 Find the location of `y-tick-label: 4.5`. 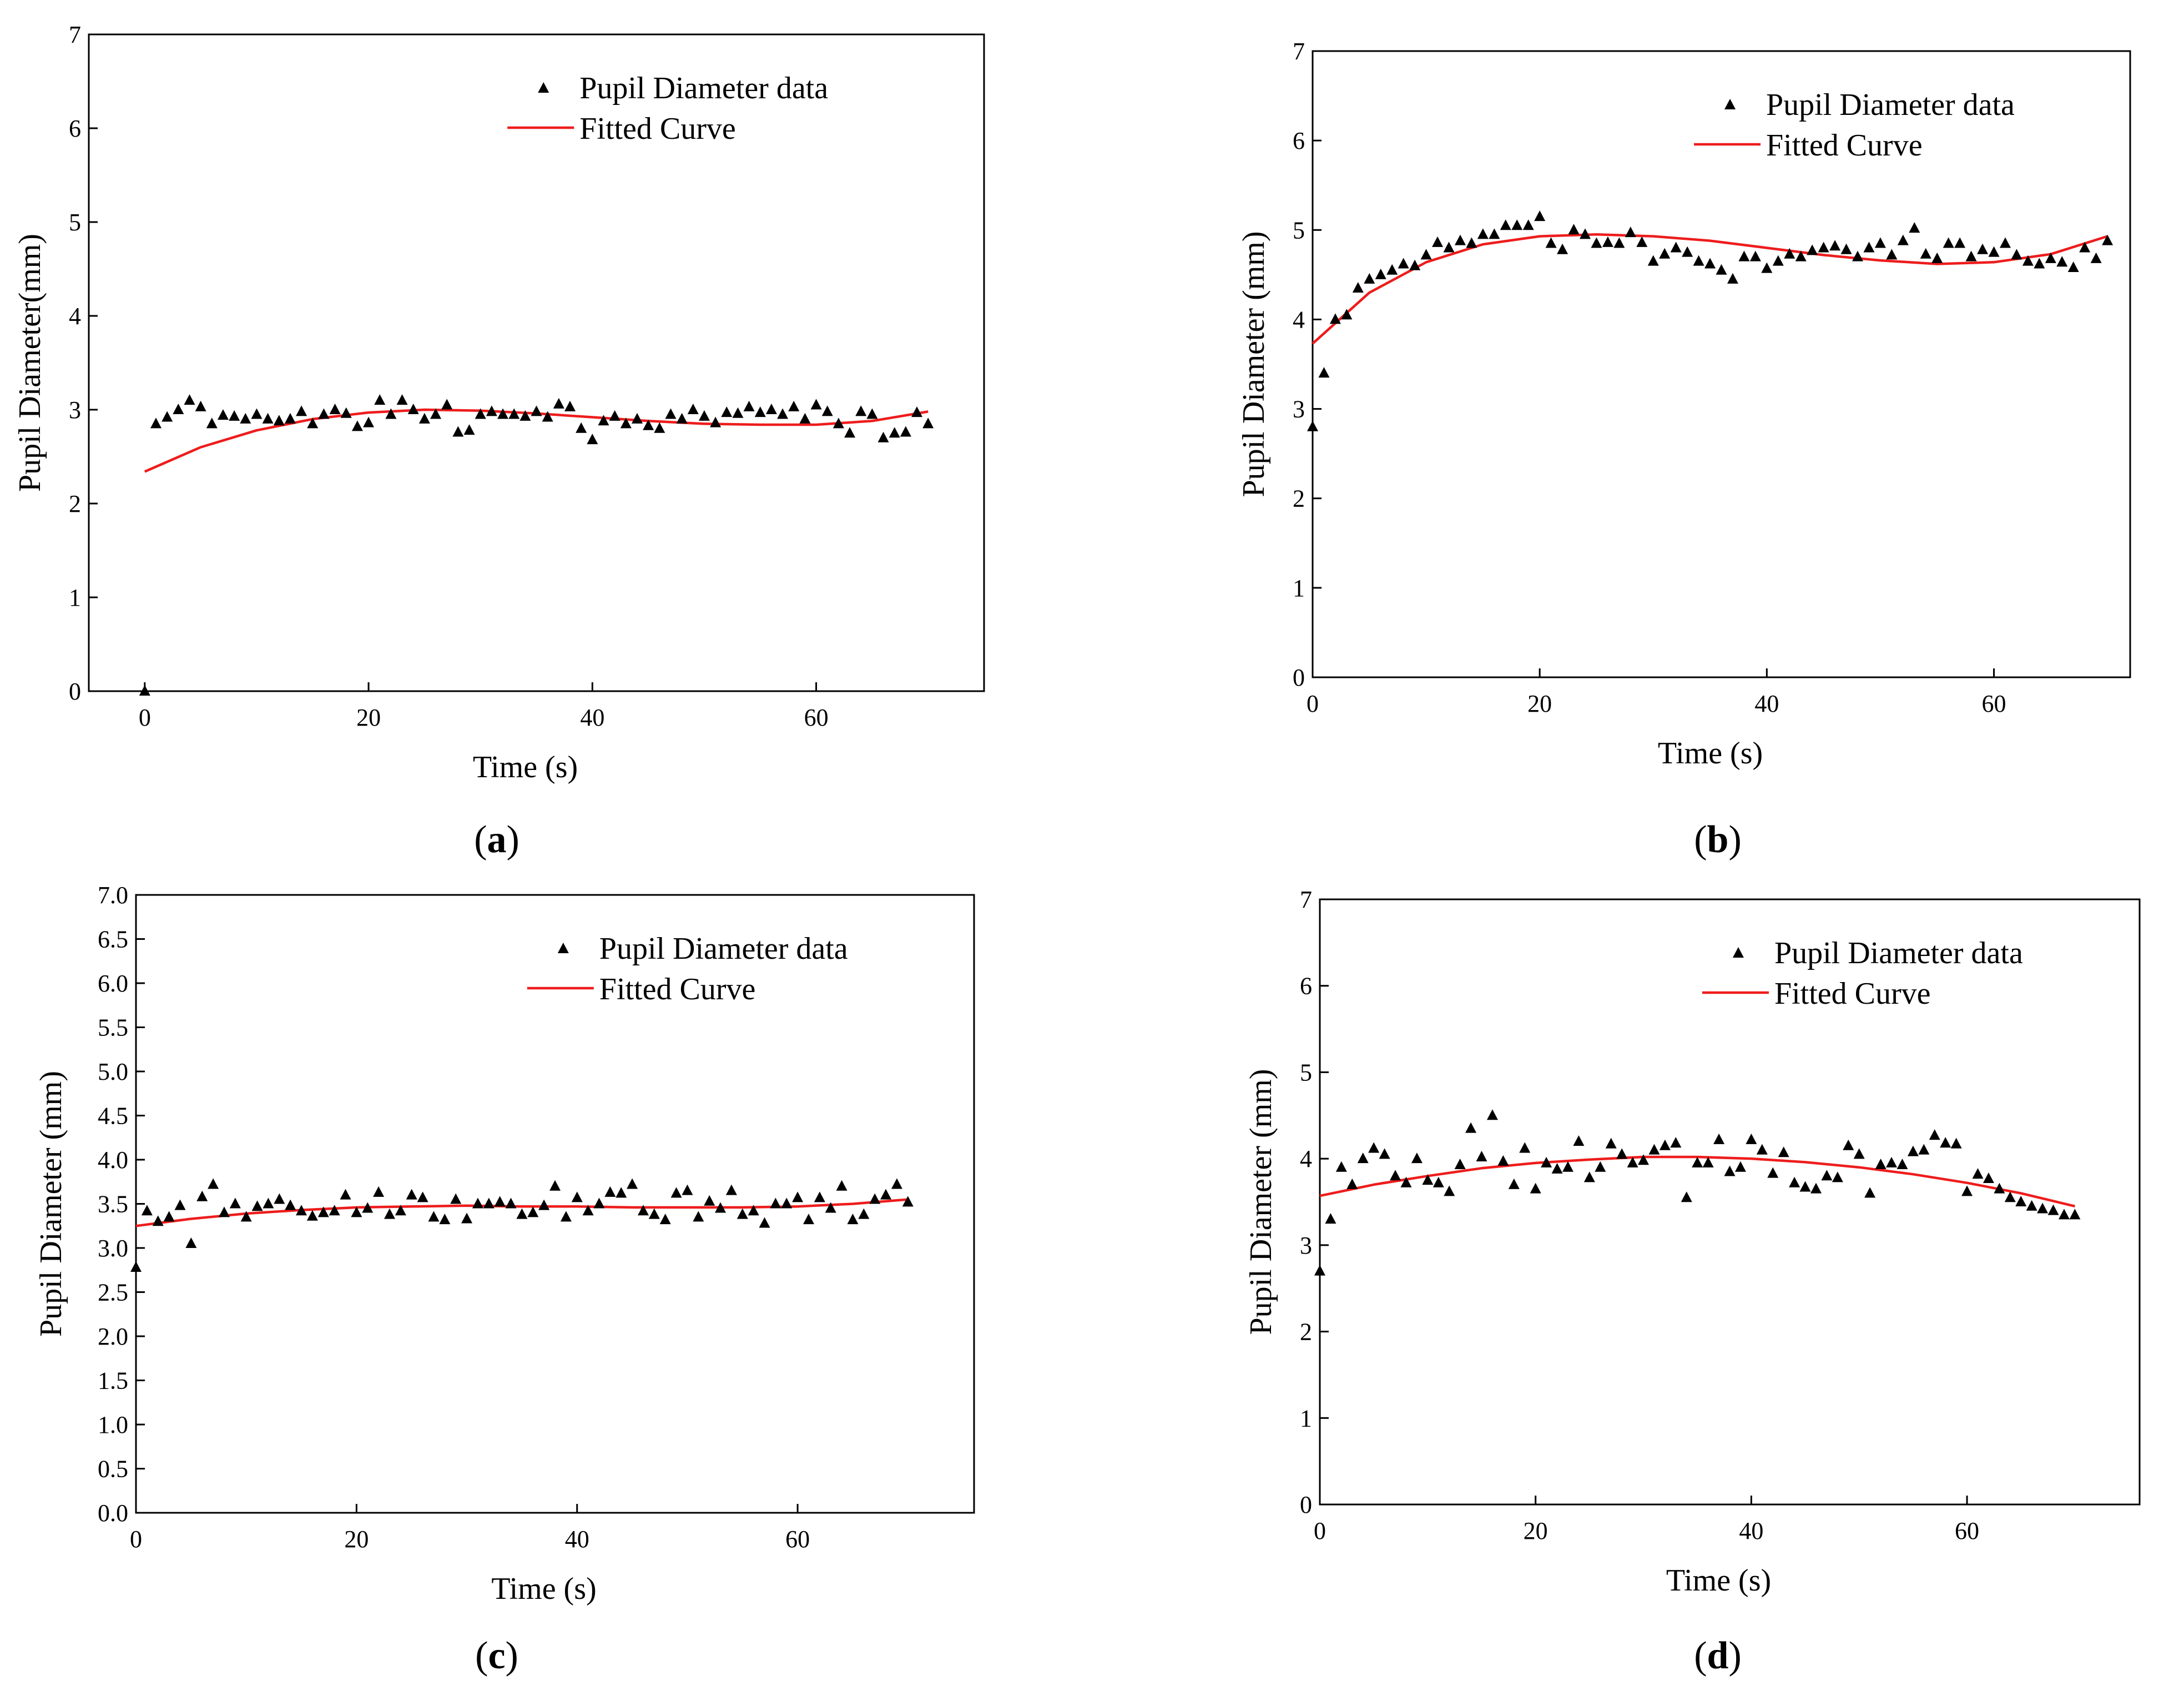

y-tick-label: 4.5 is located at coordinates (113, 1116).